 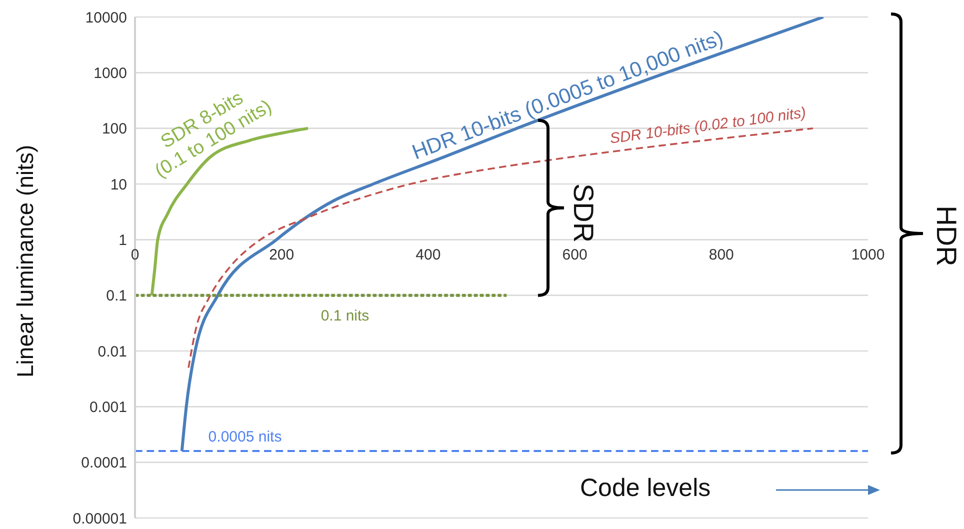 I want to click on text: HDR, so click(x=946, y=236).